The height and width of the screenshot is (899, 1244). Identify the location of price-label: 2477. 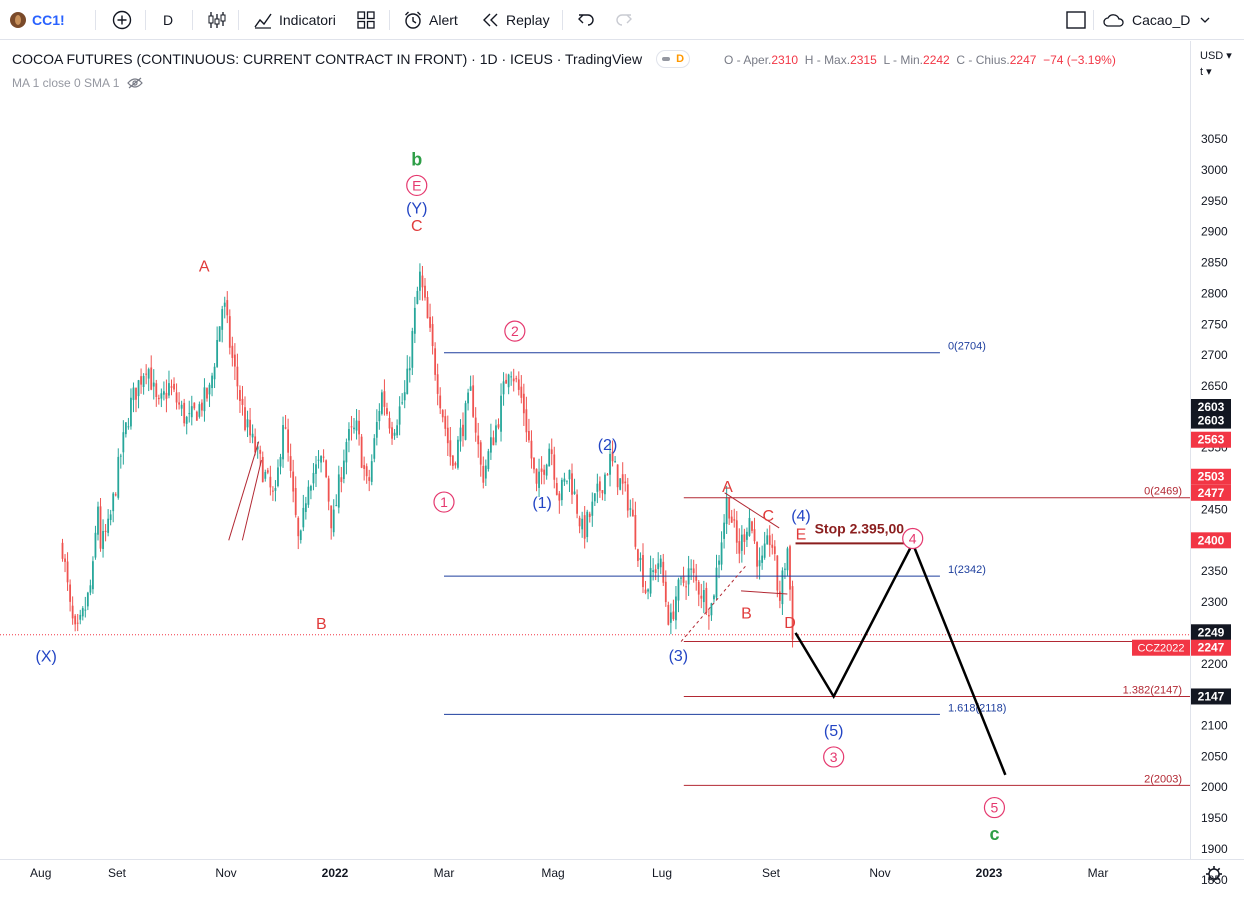
(1211, 493).